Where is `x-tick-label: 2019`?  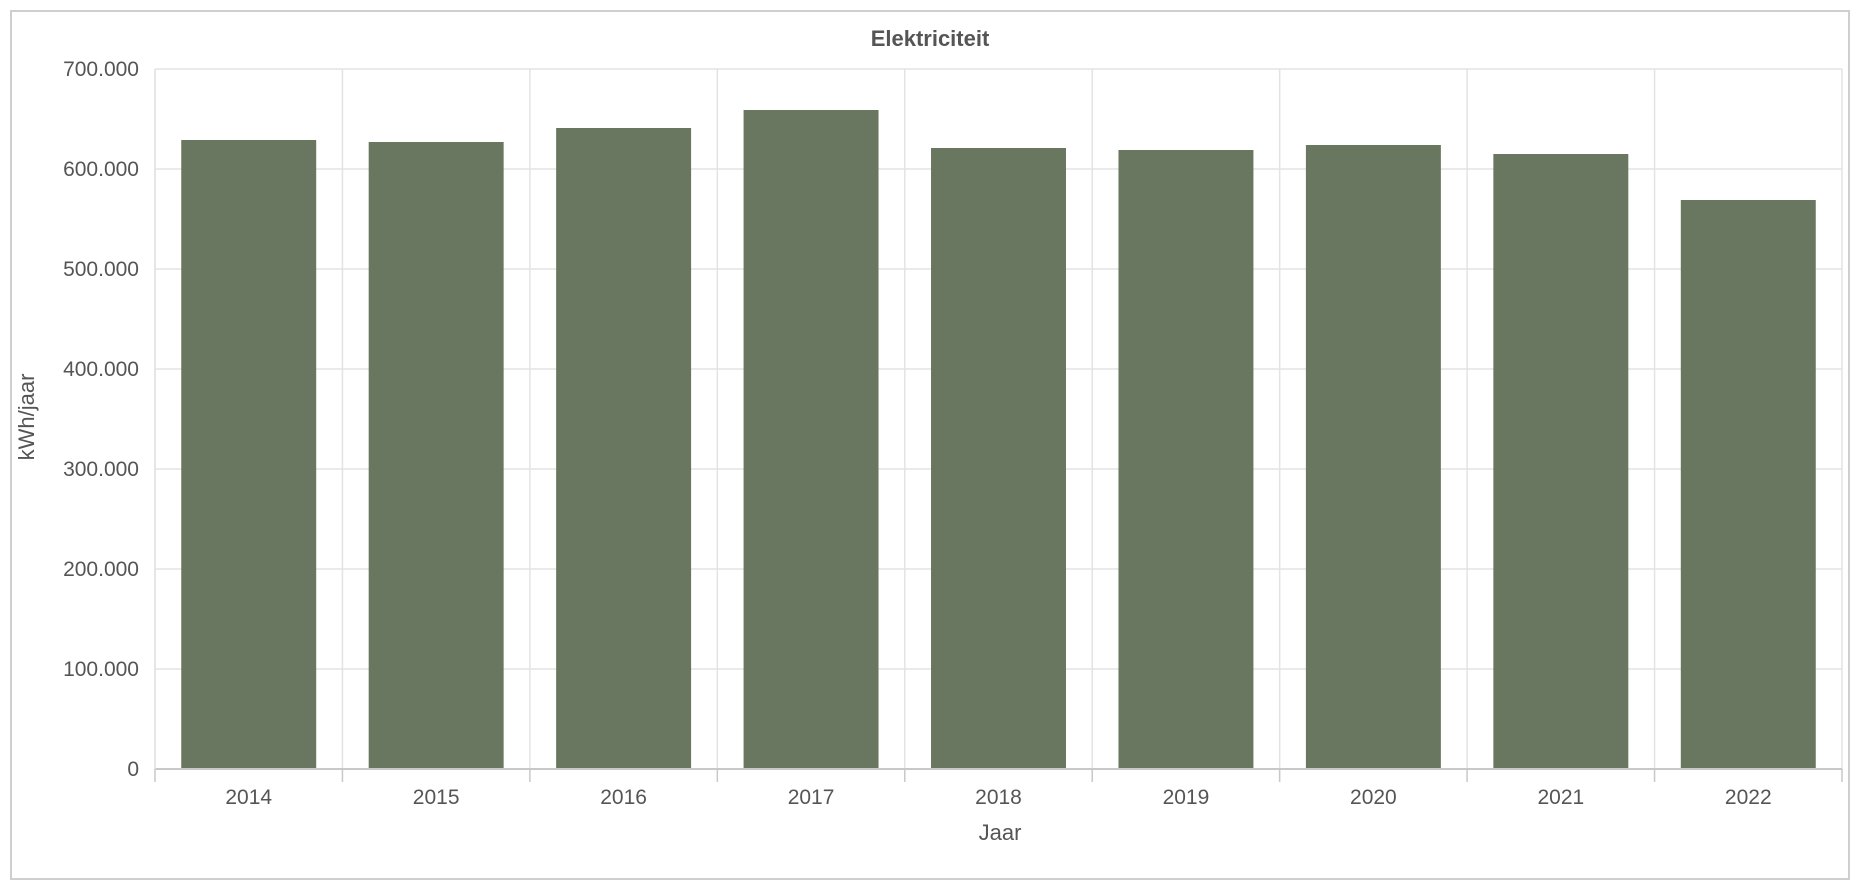
x-tick-label: 2019 is located at coordinates (1186, 797).